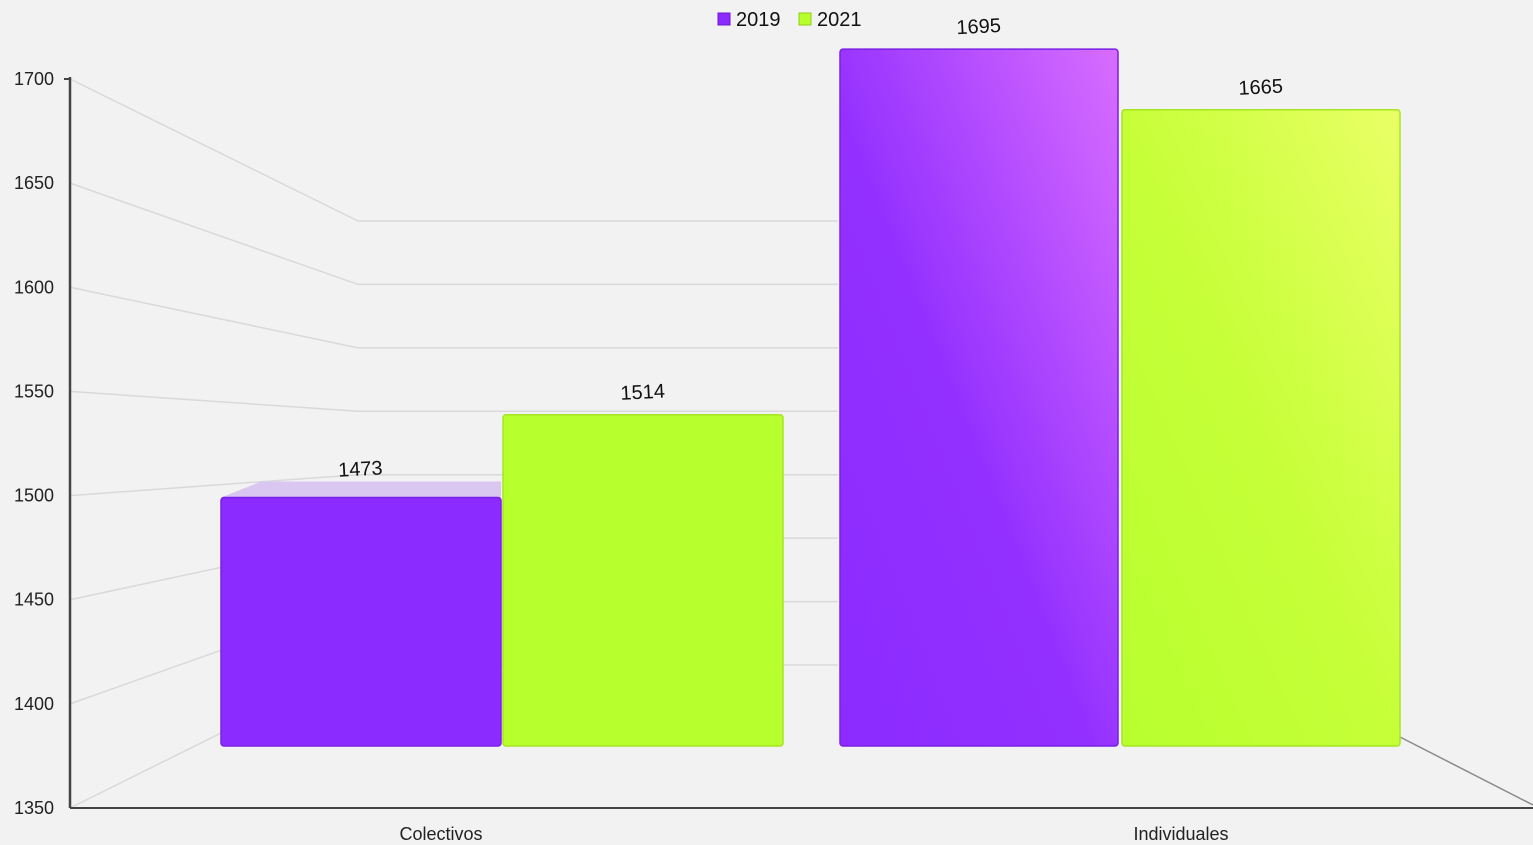 This screenshot has width=1533, height=845. Describe the element at coordinates (34, 391) in the screenshot. I see `y-tick-label: 1550` at that location.